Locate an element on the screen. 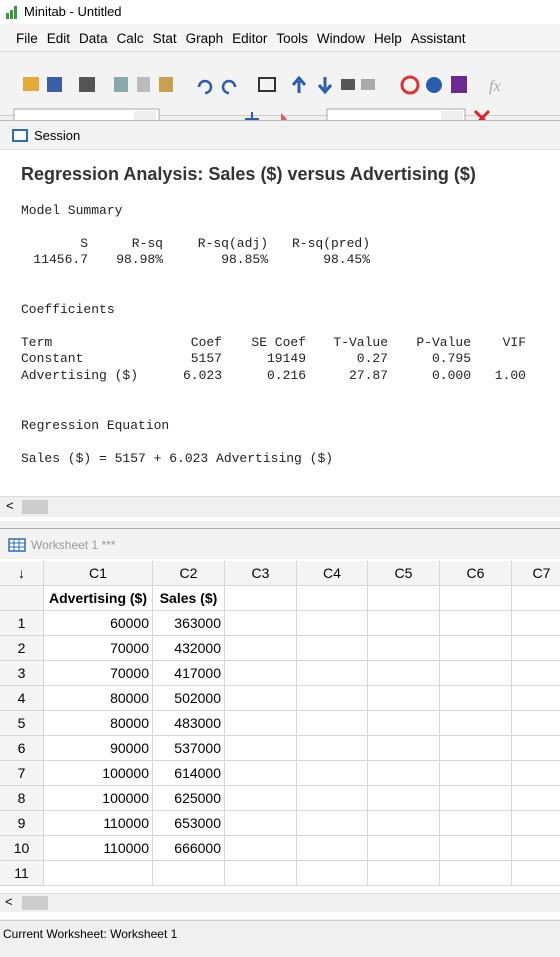  data-cell: 417000 is located at coordinates (189, 673).